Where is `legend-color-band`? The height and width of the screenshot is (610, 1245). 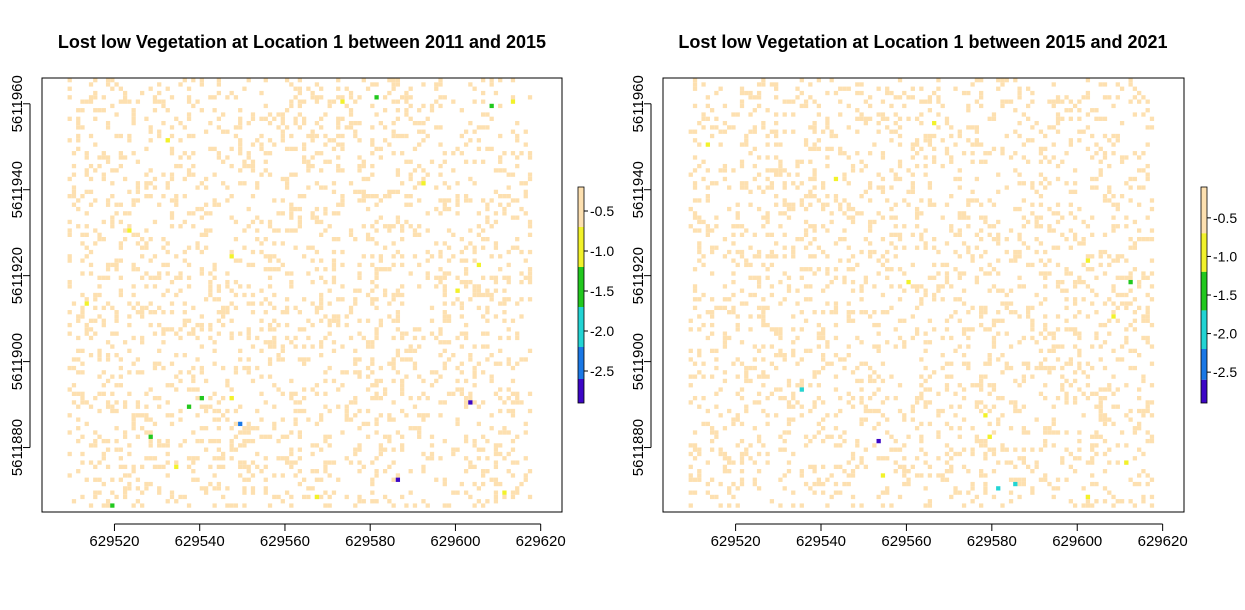
legend-color-band is located at coordinates (1204, 291).